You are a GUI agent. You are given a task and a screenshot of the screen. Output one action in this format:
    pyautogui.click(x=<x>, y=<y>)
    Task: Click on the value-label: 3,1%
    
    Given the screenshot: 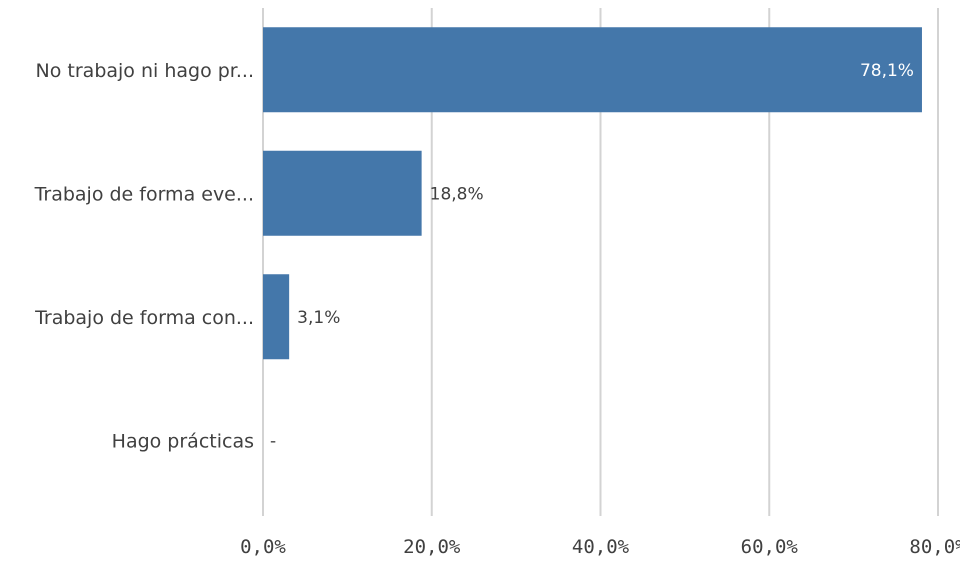 What is the action you would take?
    pyautogui.click(x=318, y=318)
    